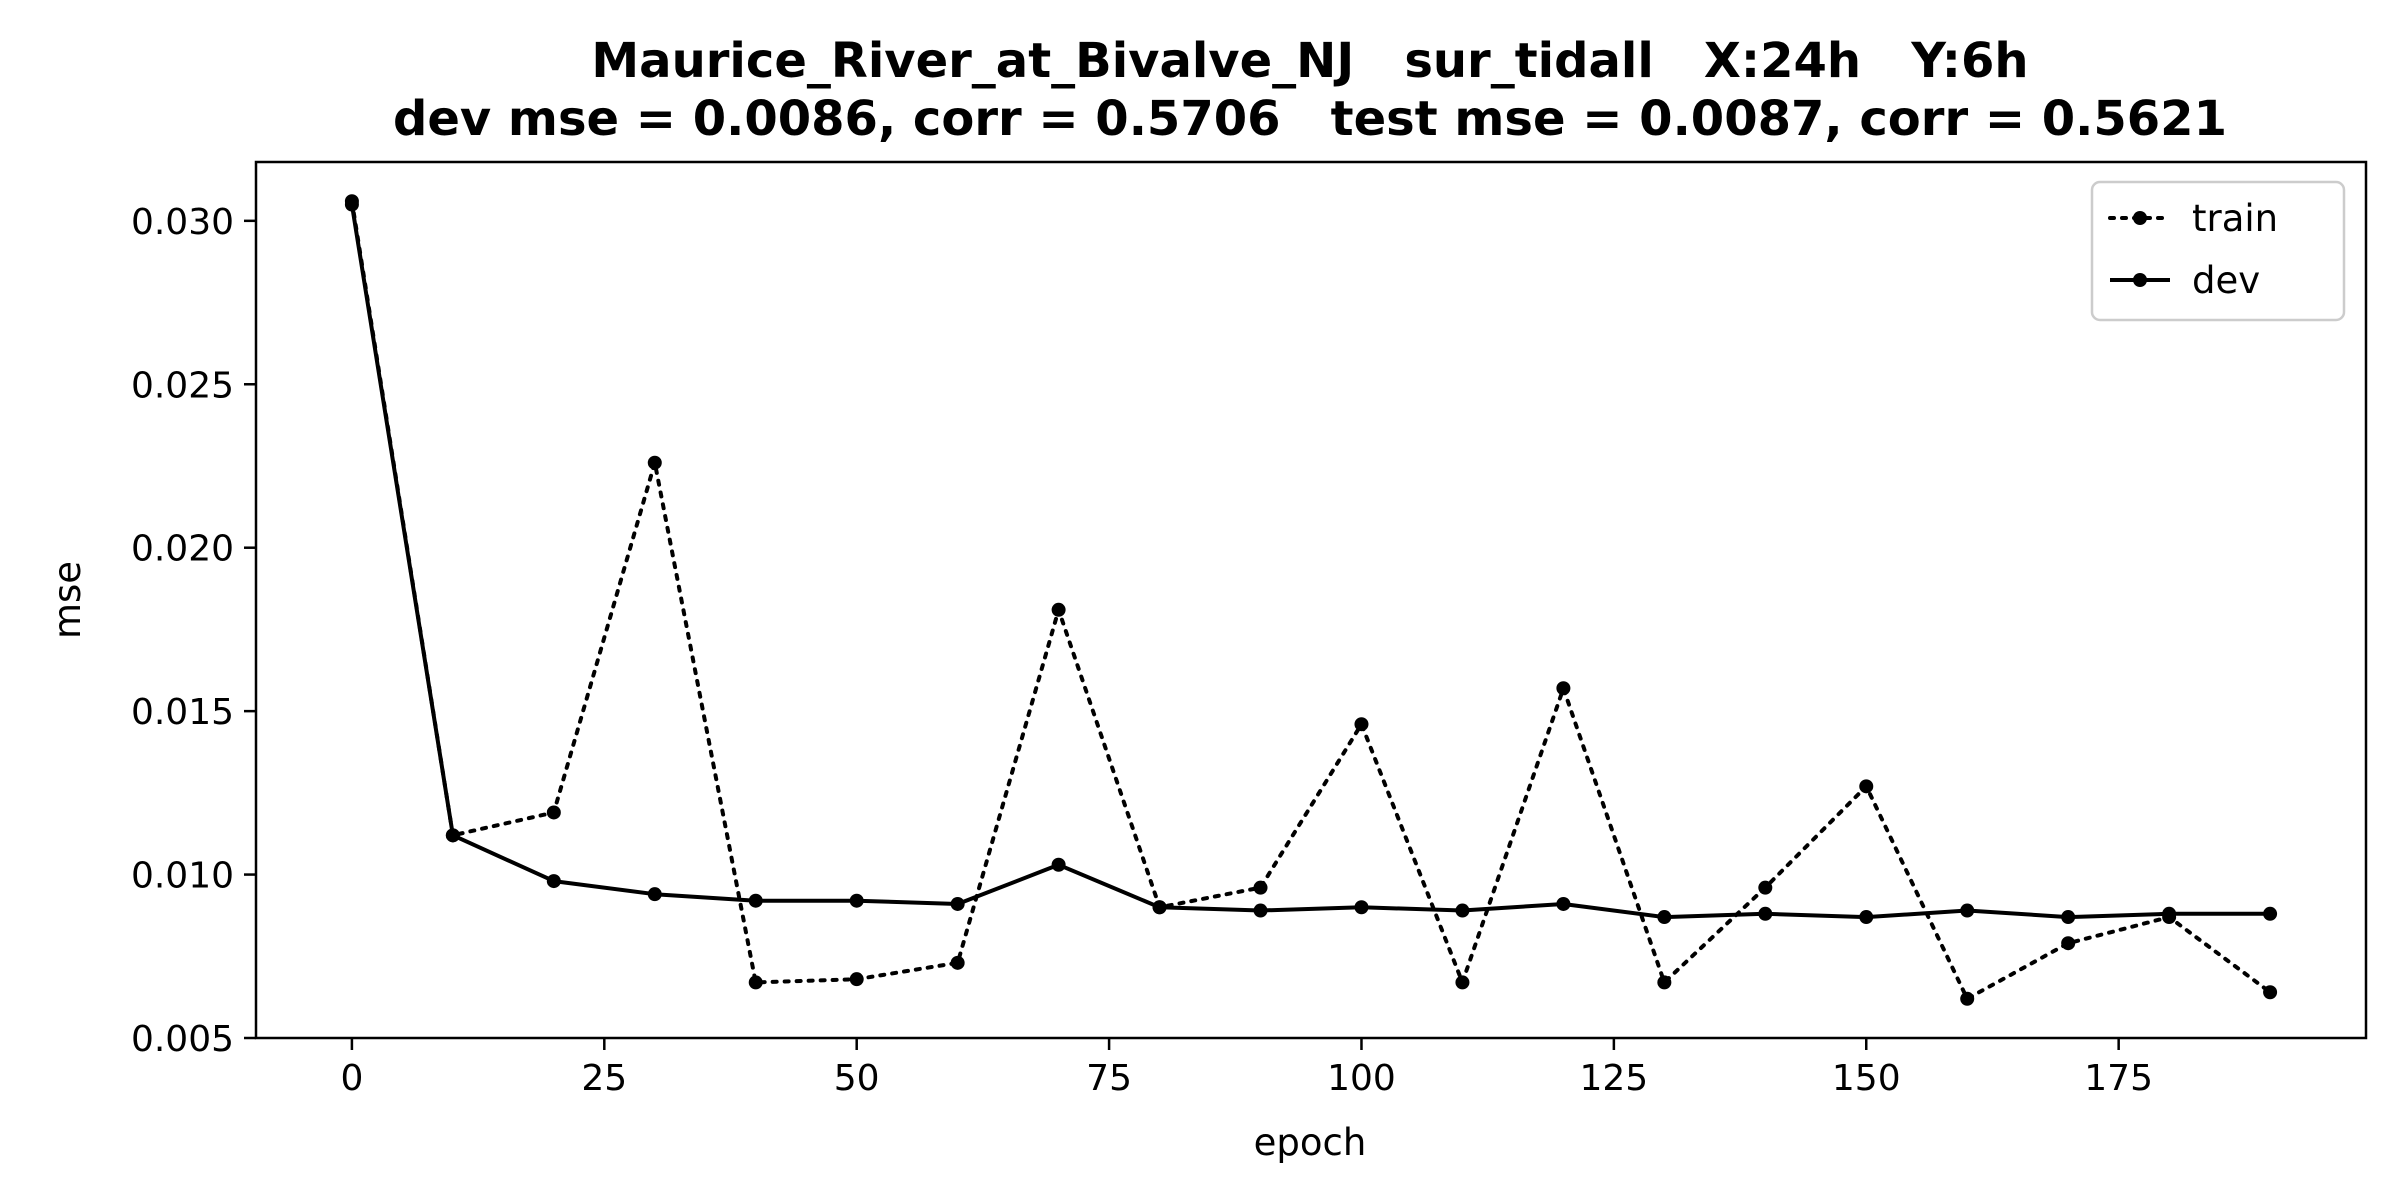 Image resolution: width=2400 pixels, height=1200 pixels. What do you see at coordinates (2140, 280) in the screenshot?
I see `legend-dev-marker` at bounding box center [2140, 280].